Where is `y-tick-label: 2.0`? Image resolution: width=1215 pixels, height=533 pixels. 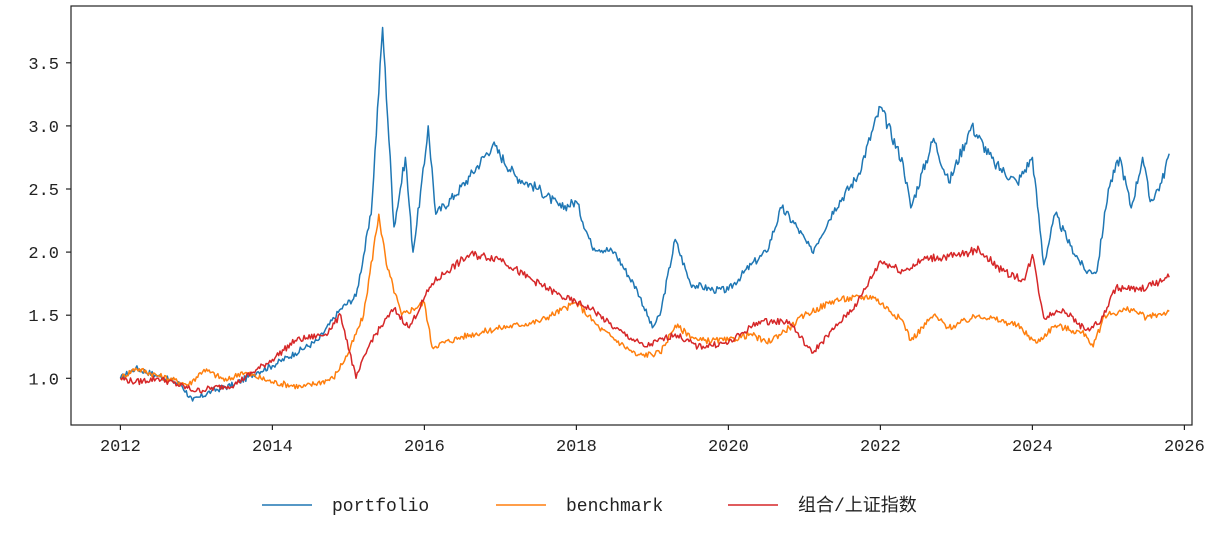
y-tick-label: 2.0 is located at coordinates (43, 254).